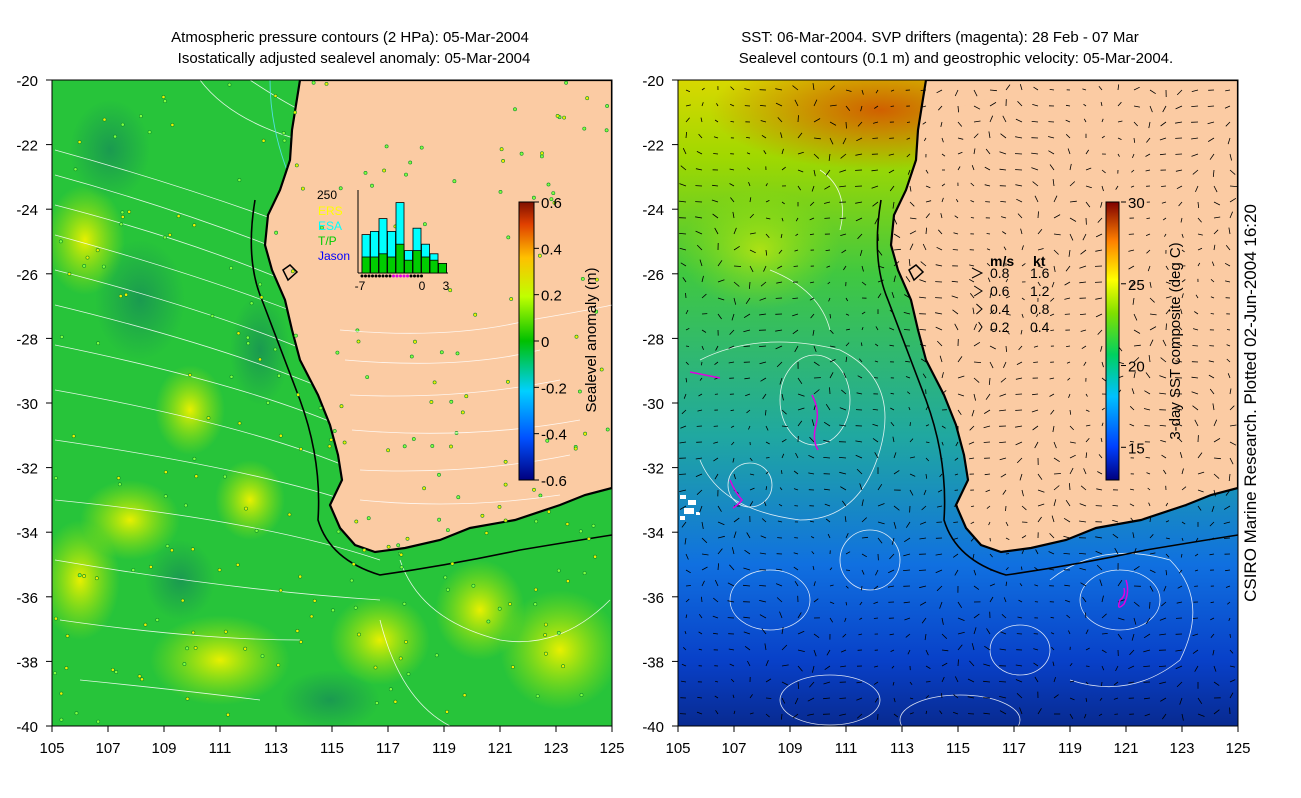 The height and width of the screenshot is (798, 1301). Describe the element at coordinates (1000, 291) in the screenshot. I see `velocity-legend-ms: 0.6` at that location.